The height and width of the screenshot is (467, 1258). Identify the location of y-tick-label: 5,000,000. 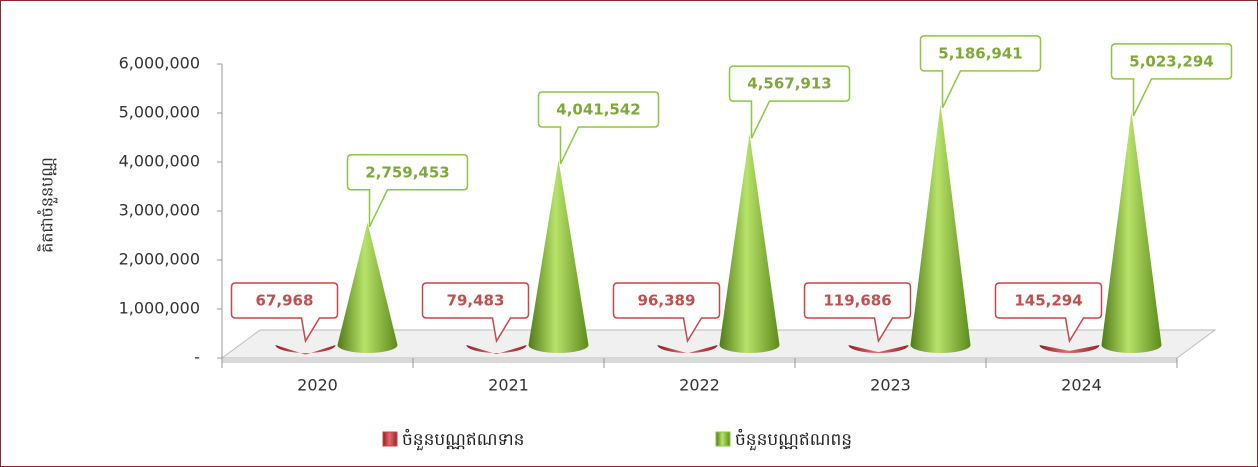
(159, 112).